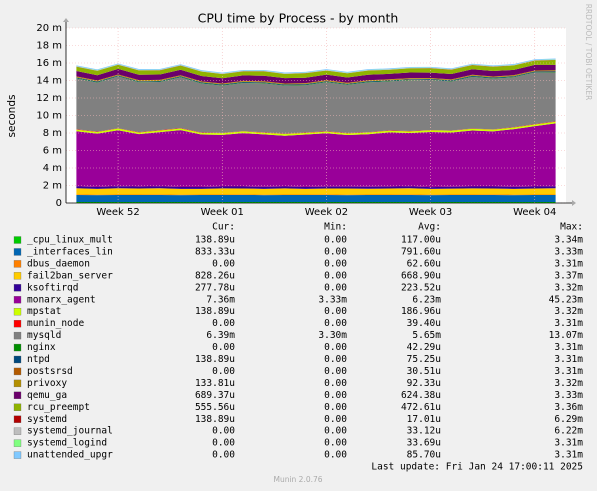 Image resolution: width=597 pixels, height=491 pixels. Describe the element at coordinates (52, 168) in the screenshot. I see `y-tick-label: 4 m` at that location.